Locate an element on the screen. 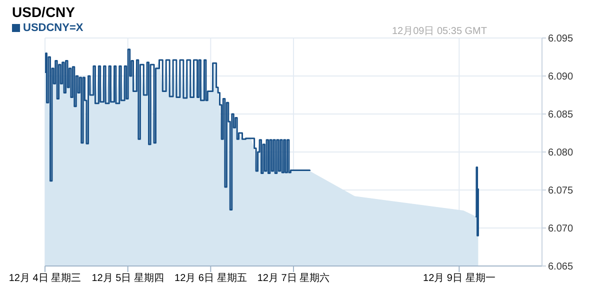  x-tick-label: 12月 5日 星期四 is located at coordinates (128, 278).